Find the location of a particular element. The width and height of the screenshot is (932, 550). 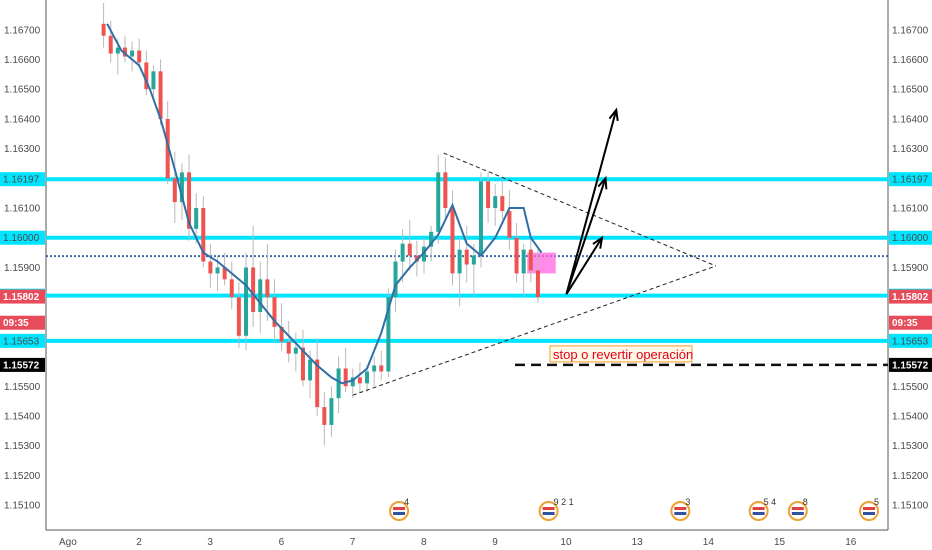

level-badge-left-text: 1.16000 is located at coordinates (21, 238).